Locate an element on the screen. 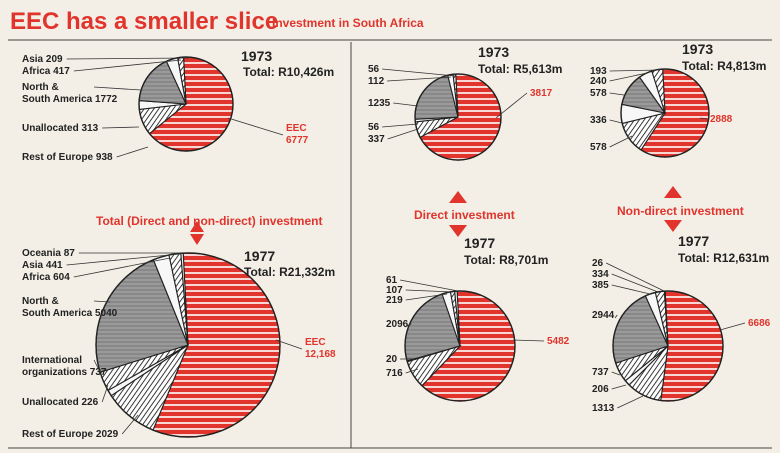  pie-total: Total: R21,332m is located at coordinates (289, 272).